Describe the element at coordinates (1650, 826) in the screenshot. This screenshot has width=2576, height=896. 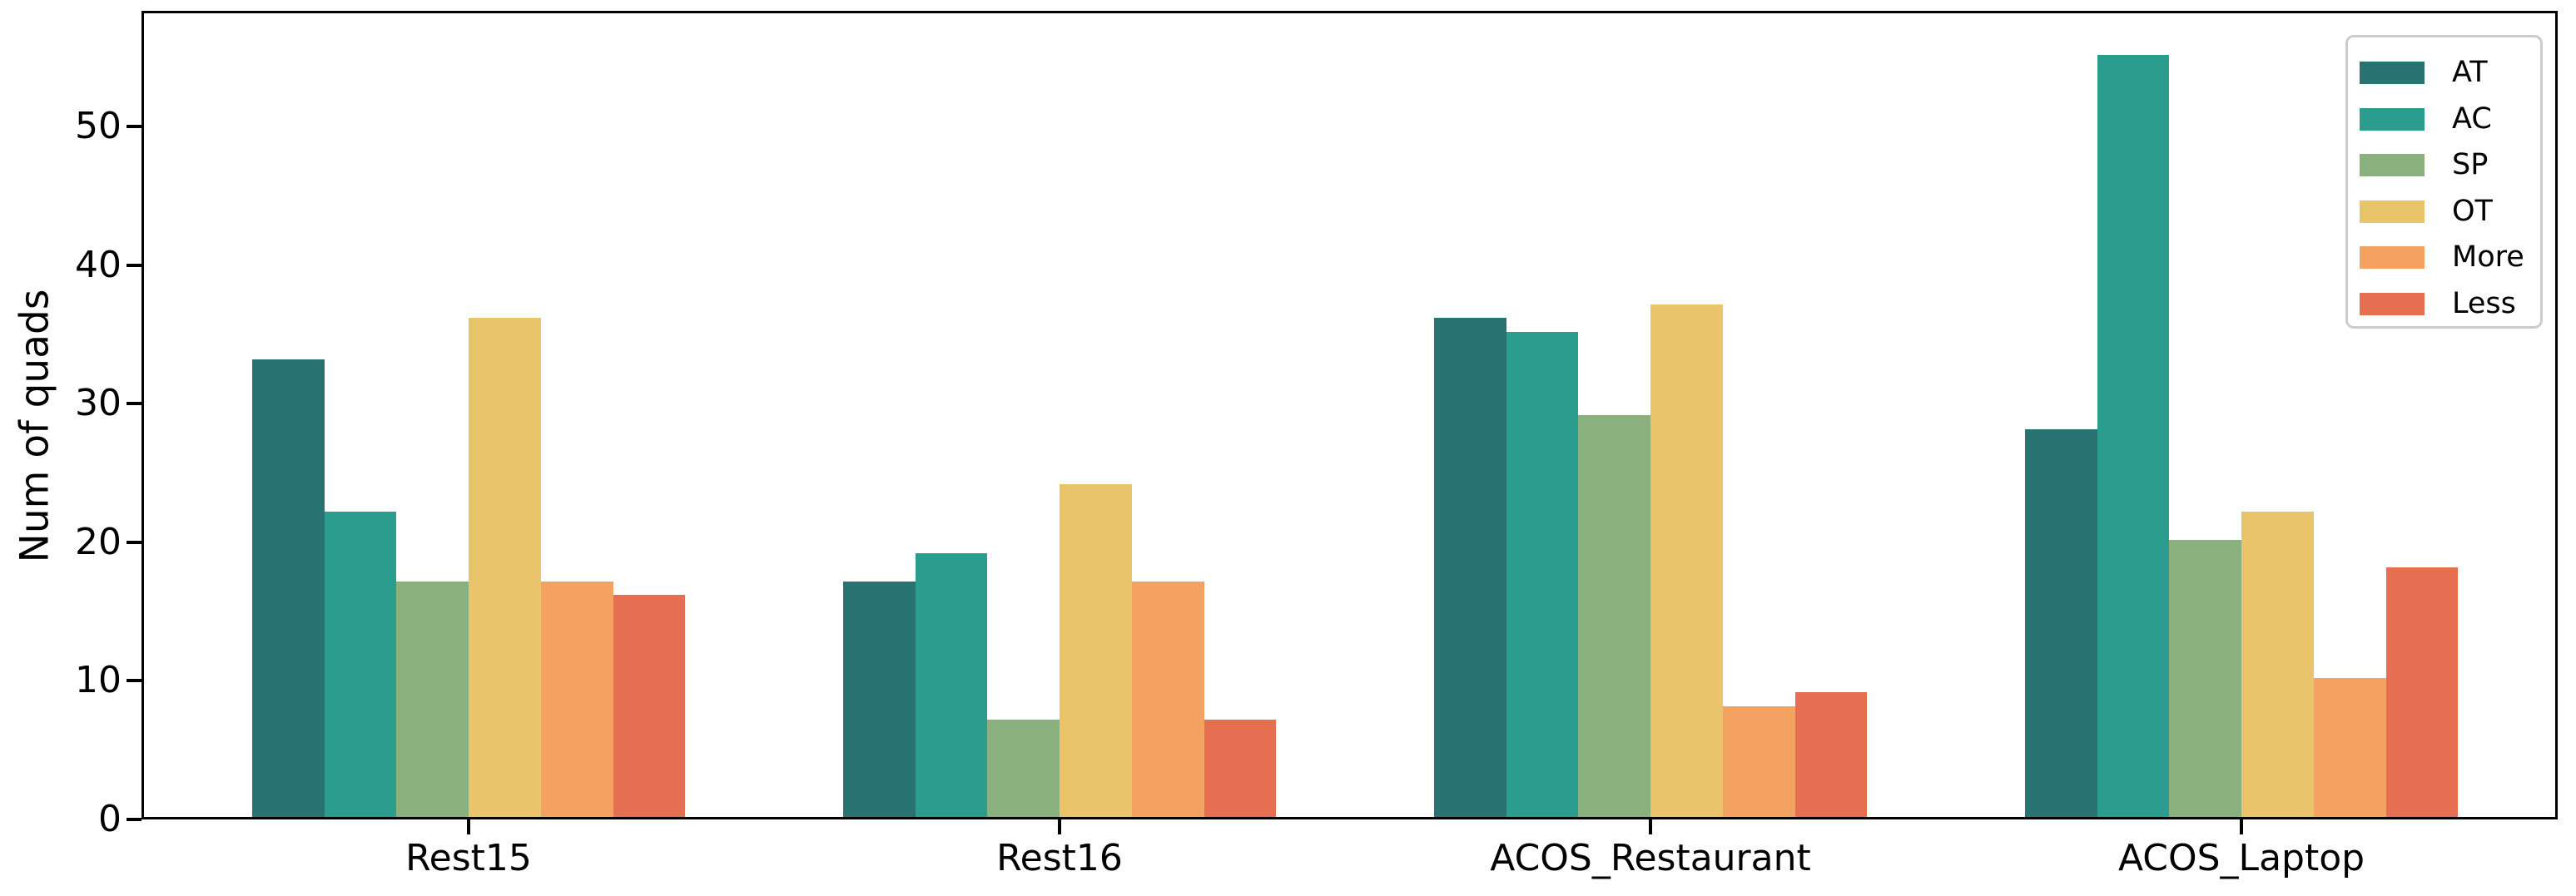
I see `x-tick-mark-ACOS_Restaurant` at that location.